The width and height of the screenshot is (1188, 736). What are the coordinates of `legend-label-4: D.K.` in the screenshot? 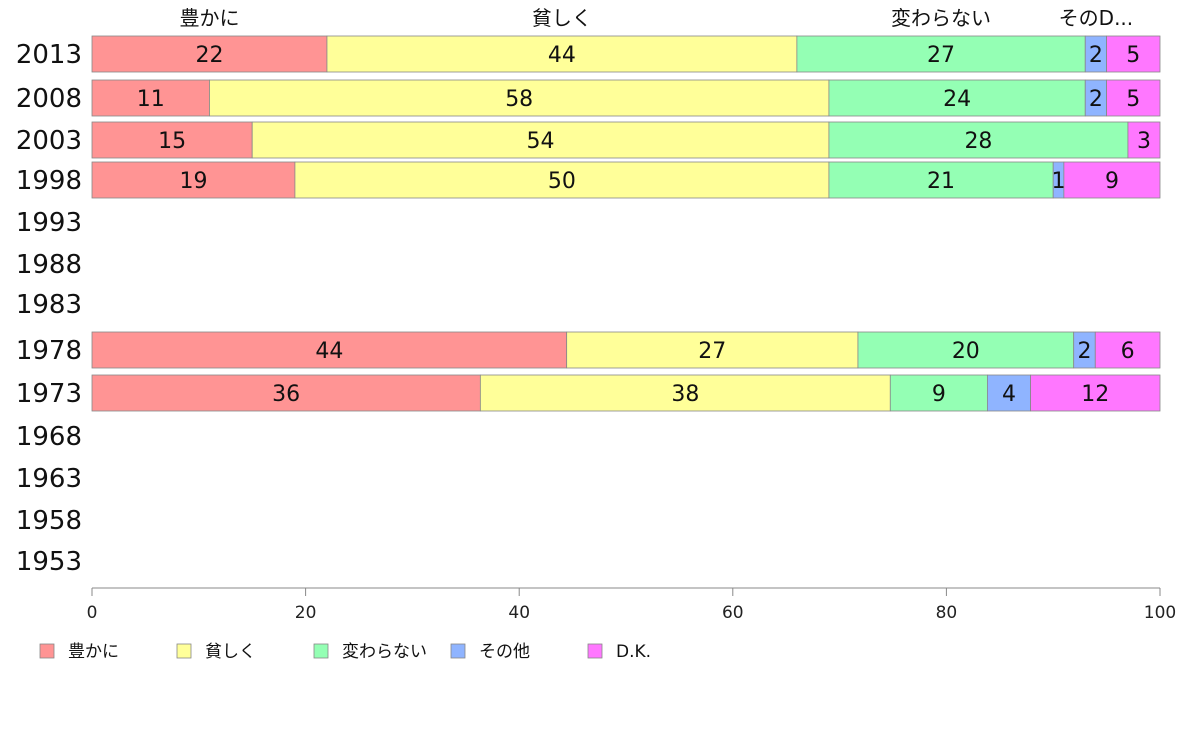 It's located at (633, 652).